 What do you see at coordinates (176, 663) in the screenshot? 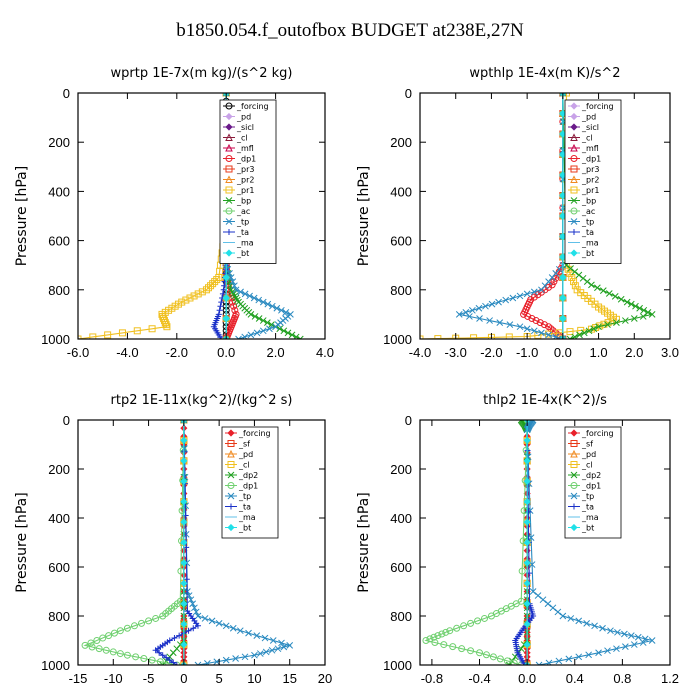
I see `data-point-ta` at bounding box center [176, 663].